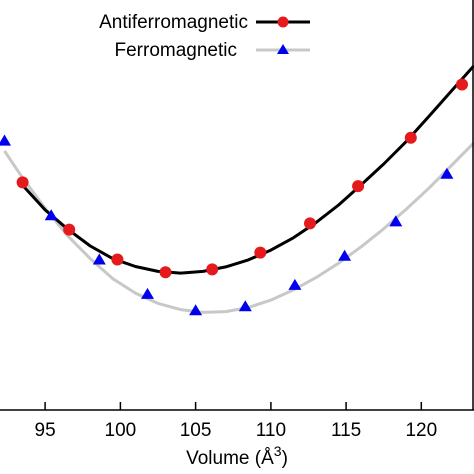  I want to click on x-tick-label-110: 110, so click(271, 430).